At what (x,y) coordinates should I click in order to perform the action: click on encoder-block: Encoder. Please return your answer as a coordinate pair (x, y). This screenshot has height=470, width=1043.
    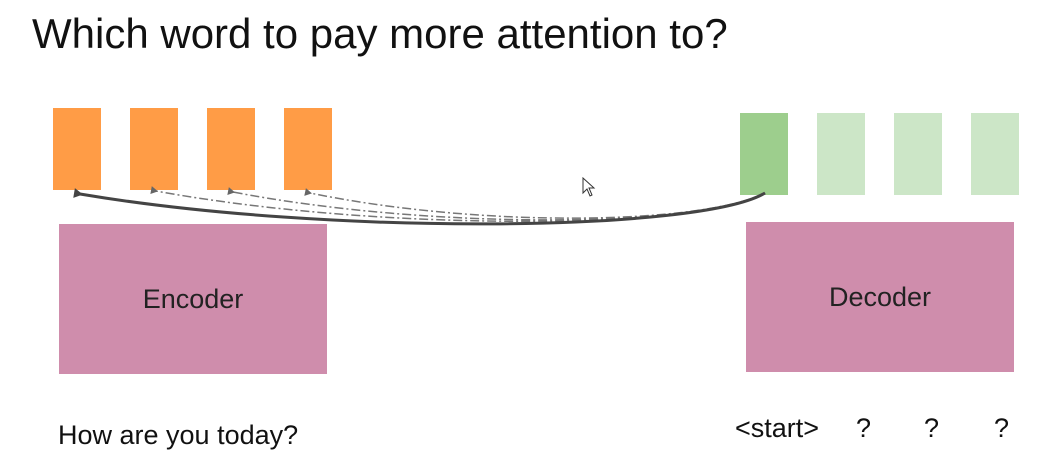
    Looking at the image, I should click on (193, 299).